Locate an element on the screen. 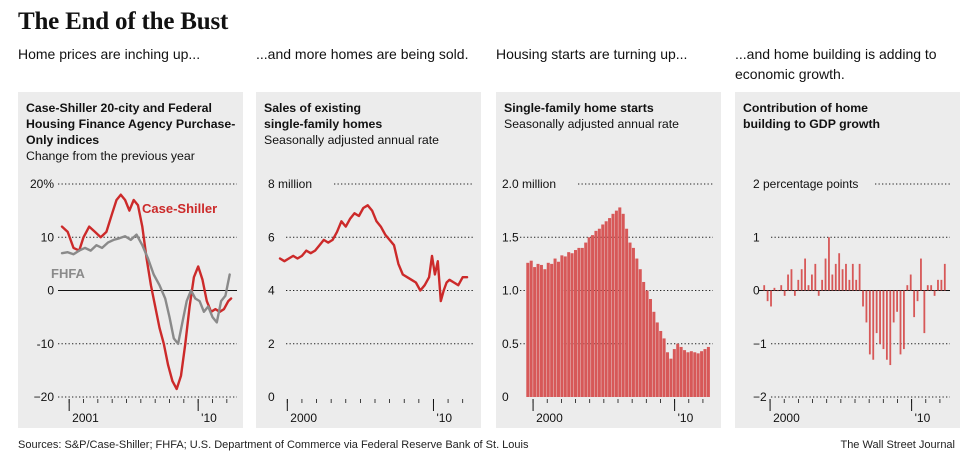  series-line-case-shiller is located at coordinates (146, 292).